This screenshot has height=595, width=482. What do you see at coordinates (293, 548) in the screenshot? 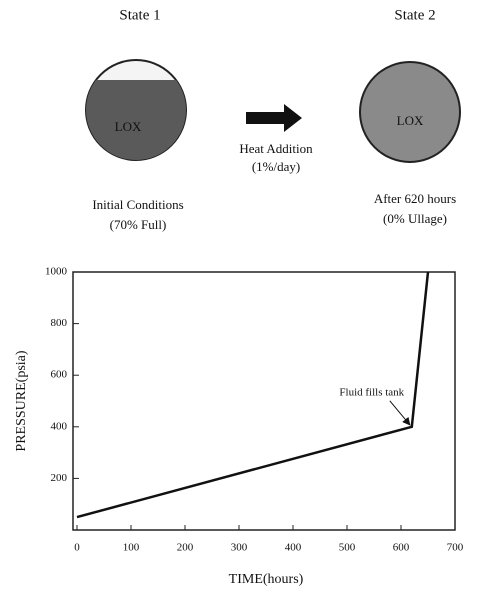
I see `x-tick-label: 400` at bounding box center [293, 548].